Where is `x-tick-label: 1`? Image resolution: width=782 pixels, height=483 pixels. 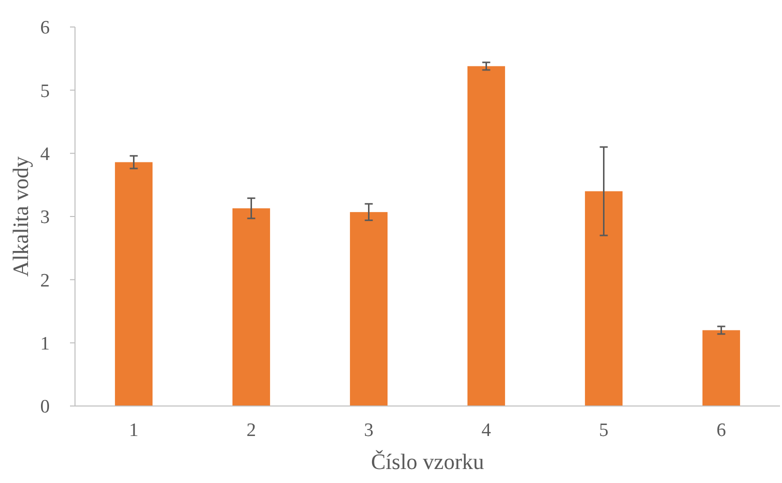
x-tick-label: 1 is located at coordinates (133, 430).